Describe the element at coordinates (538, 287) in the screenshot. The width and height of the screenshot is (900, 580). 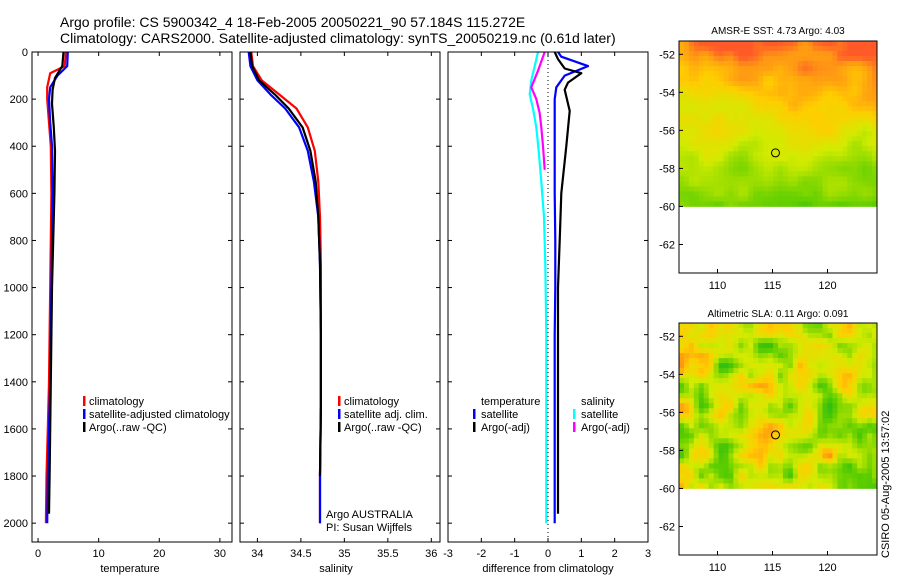
I see `series-line-salinity-satellite` at that location.